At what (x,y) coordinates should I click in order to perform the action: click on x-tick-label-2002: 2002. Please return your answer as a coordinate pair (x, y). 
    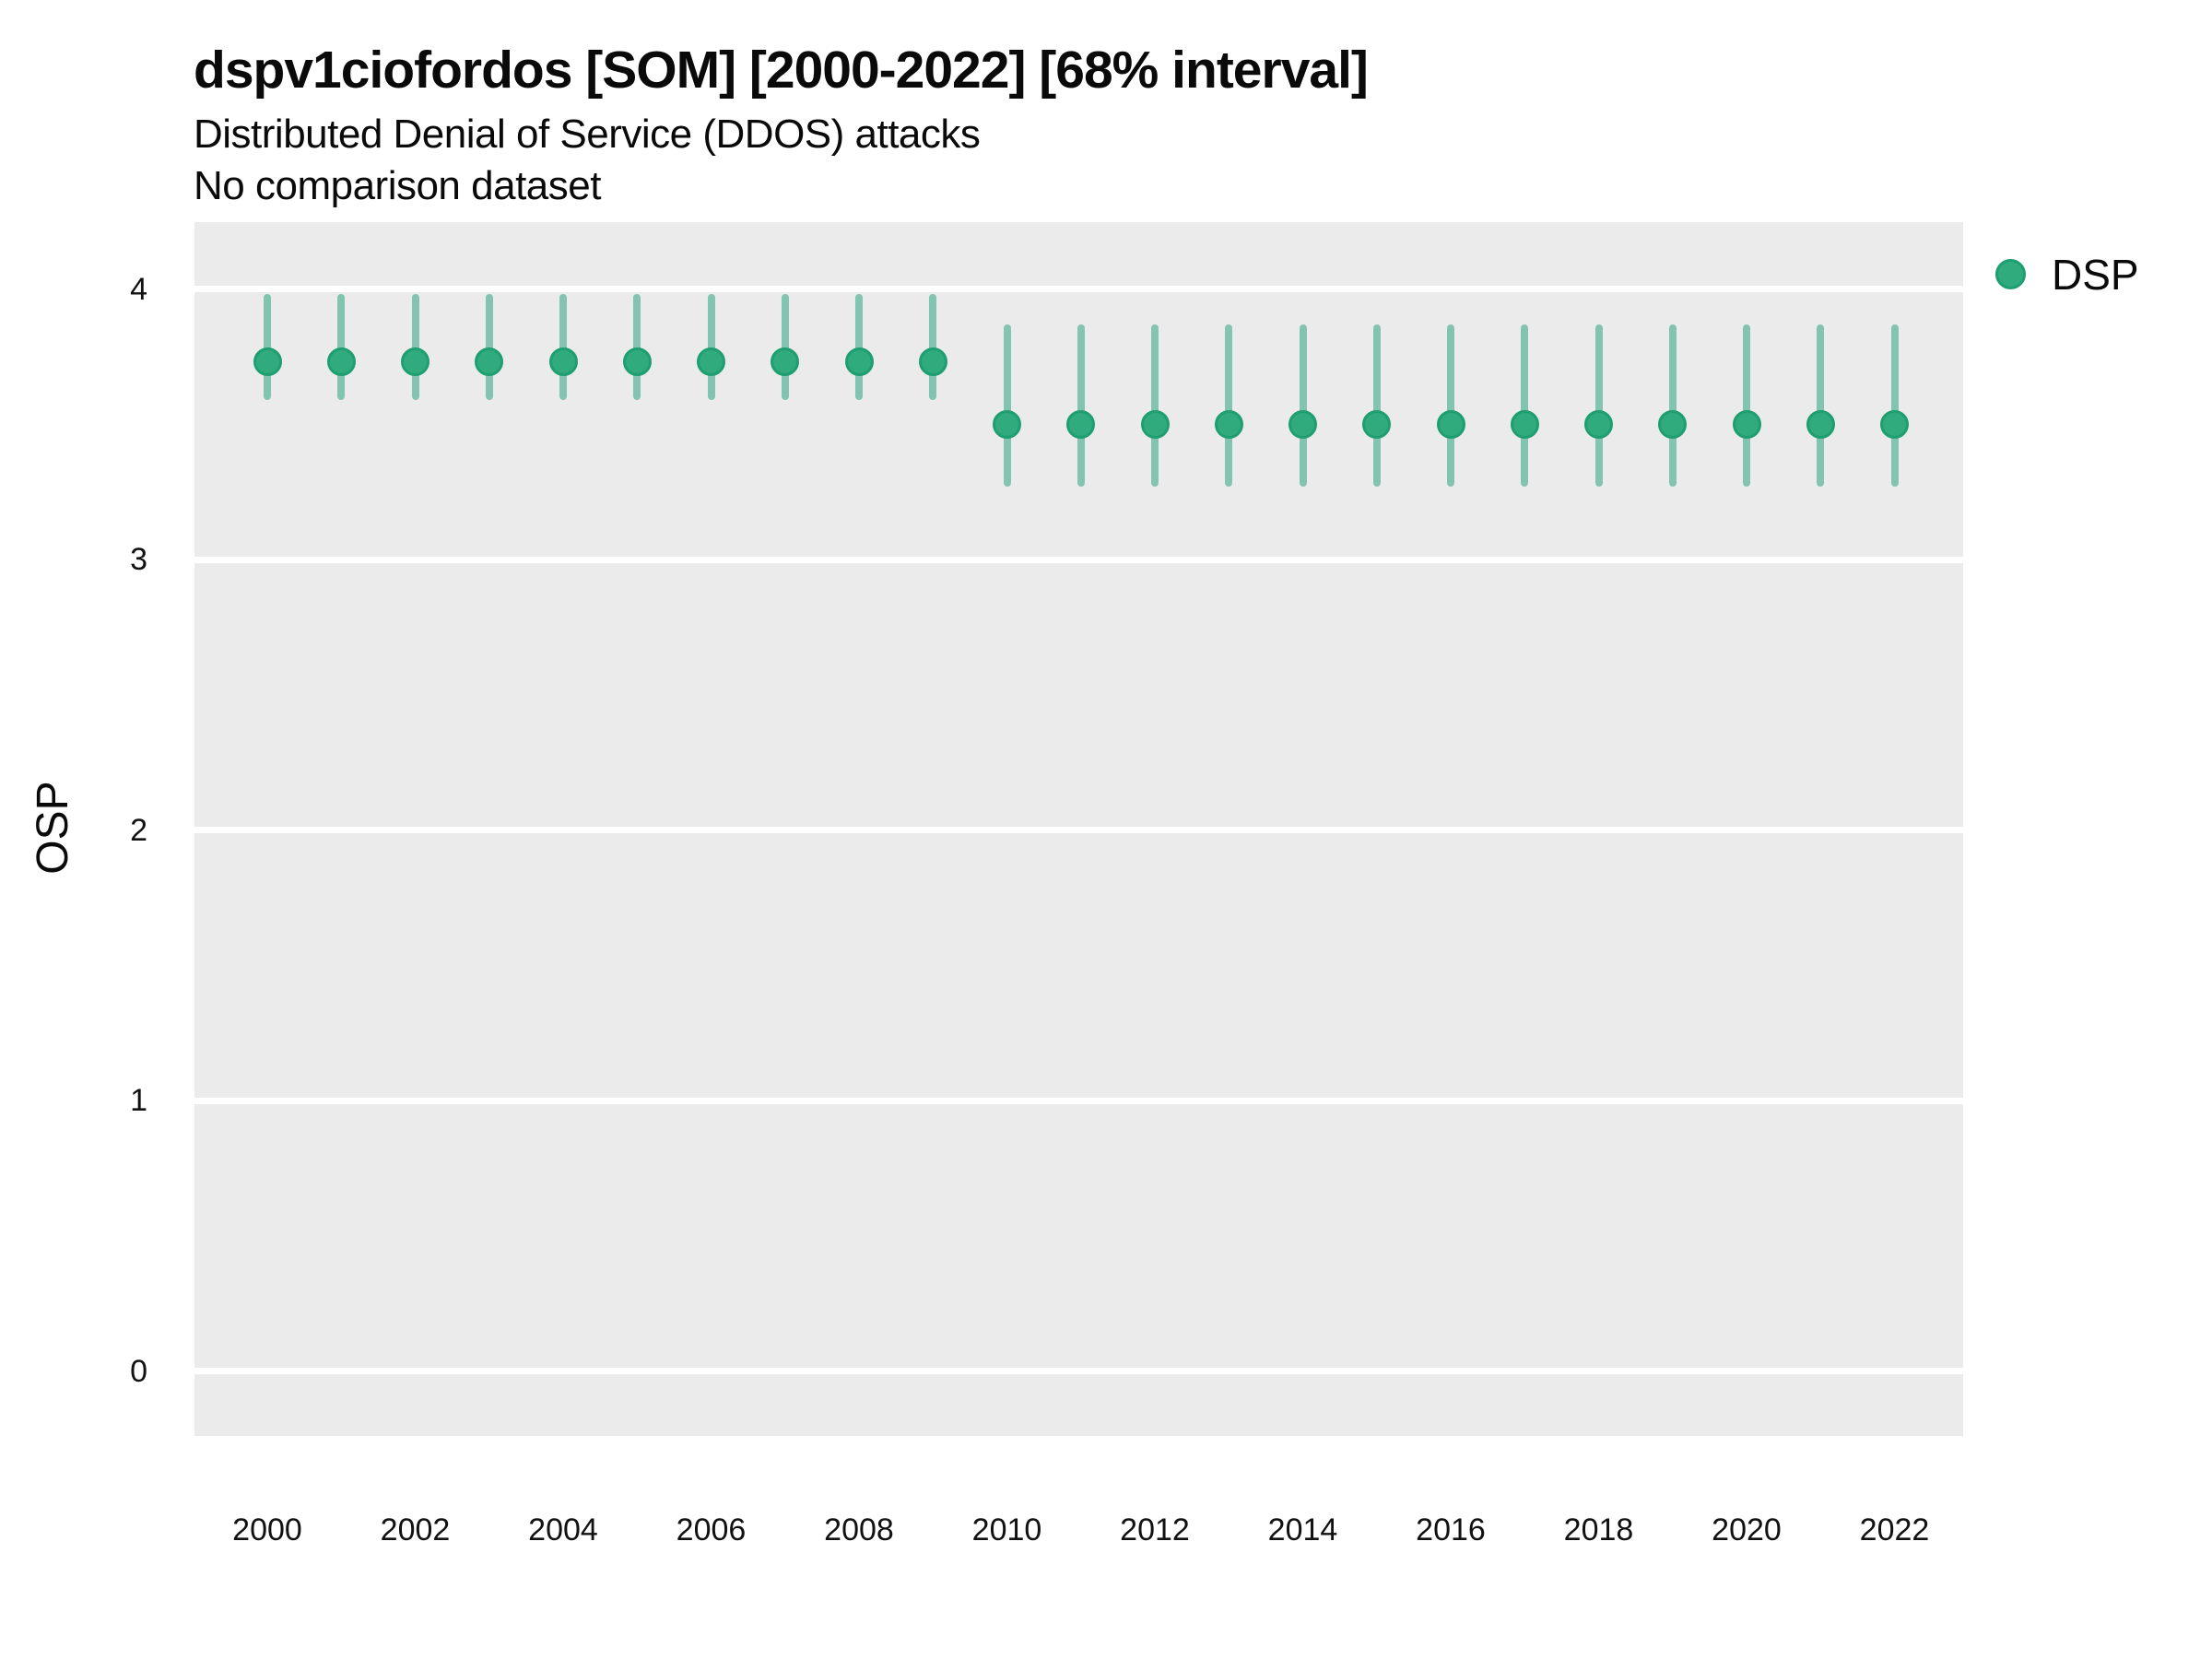
    Looking at the image, I should click on (415, 1529).